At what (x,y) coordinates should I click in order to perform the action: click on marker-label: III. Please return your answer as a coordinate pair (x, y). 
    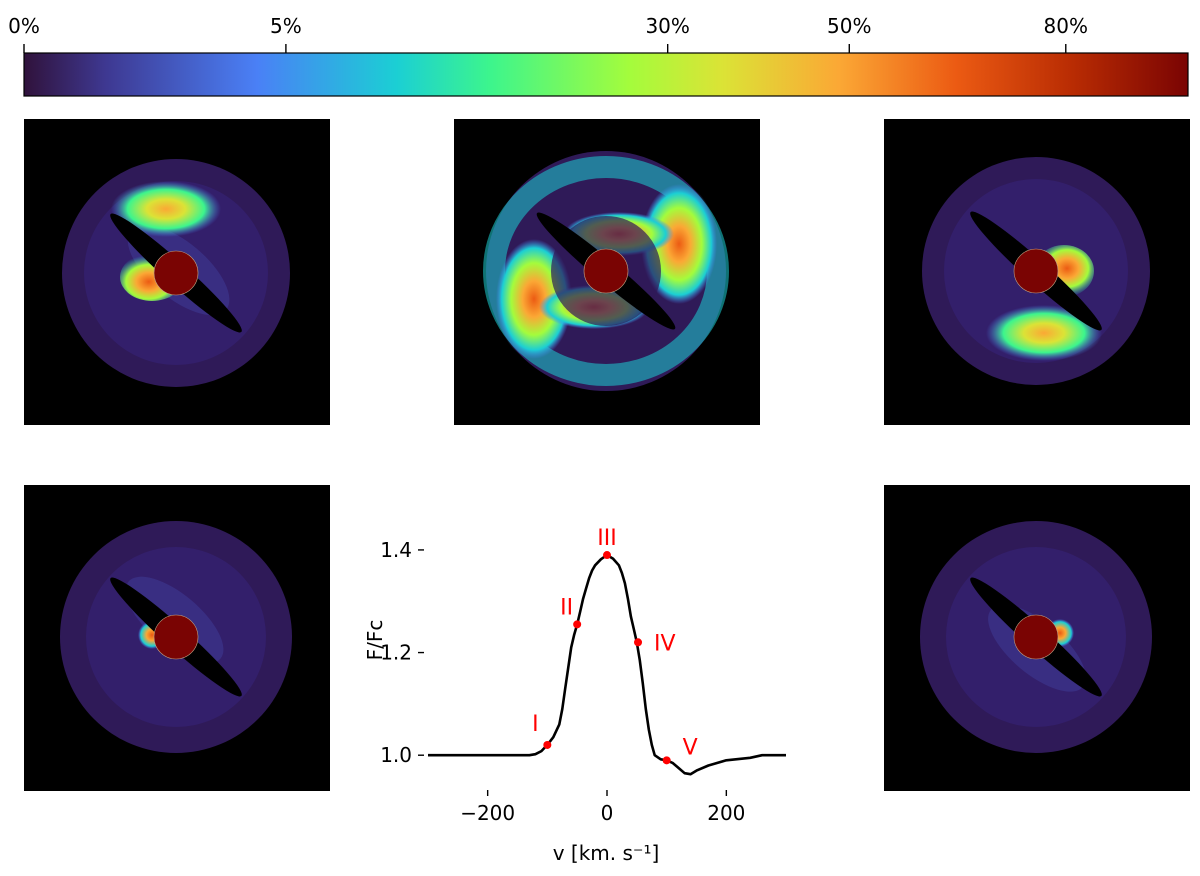
    Looking at the image, I should click on (606, 538).